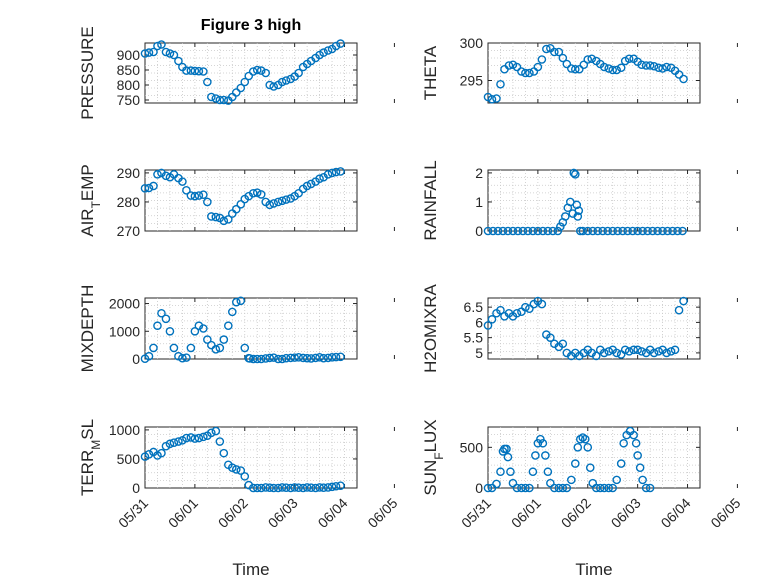 The width and height of the screenshot is (778, 583). Describe the element at coordinates (129, 100) in the screenshot. I see `y-tick-label: 750` at that location.